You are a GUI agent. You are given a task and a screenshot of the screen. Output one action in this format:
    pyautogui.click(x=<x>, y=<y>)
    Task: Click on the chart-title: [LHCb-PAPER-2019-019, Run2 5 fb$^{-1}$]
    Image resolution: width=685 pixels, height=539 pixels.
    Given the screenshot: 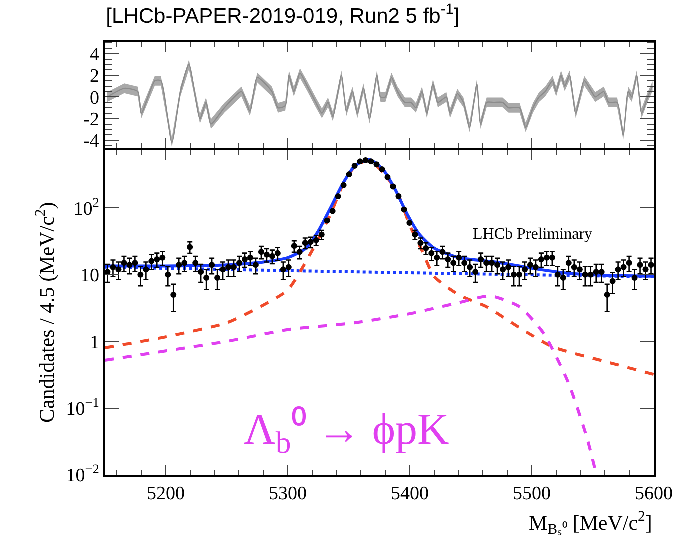 What is the action you would take?
    pyautogui.click(x=283, y=15)
    